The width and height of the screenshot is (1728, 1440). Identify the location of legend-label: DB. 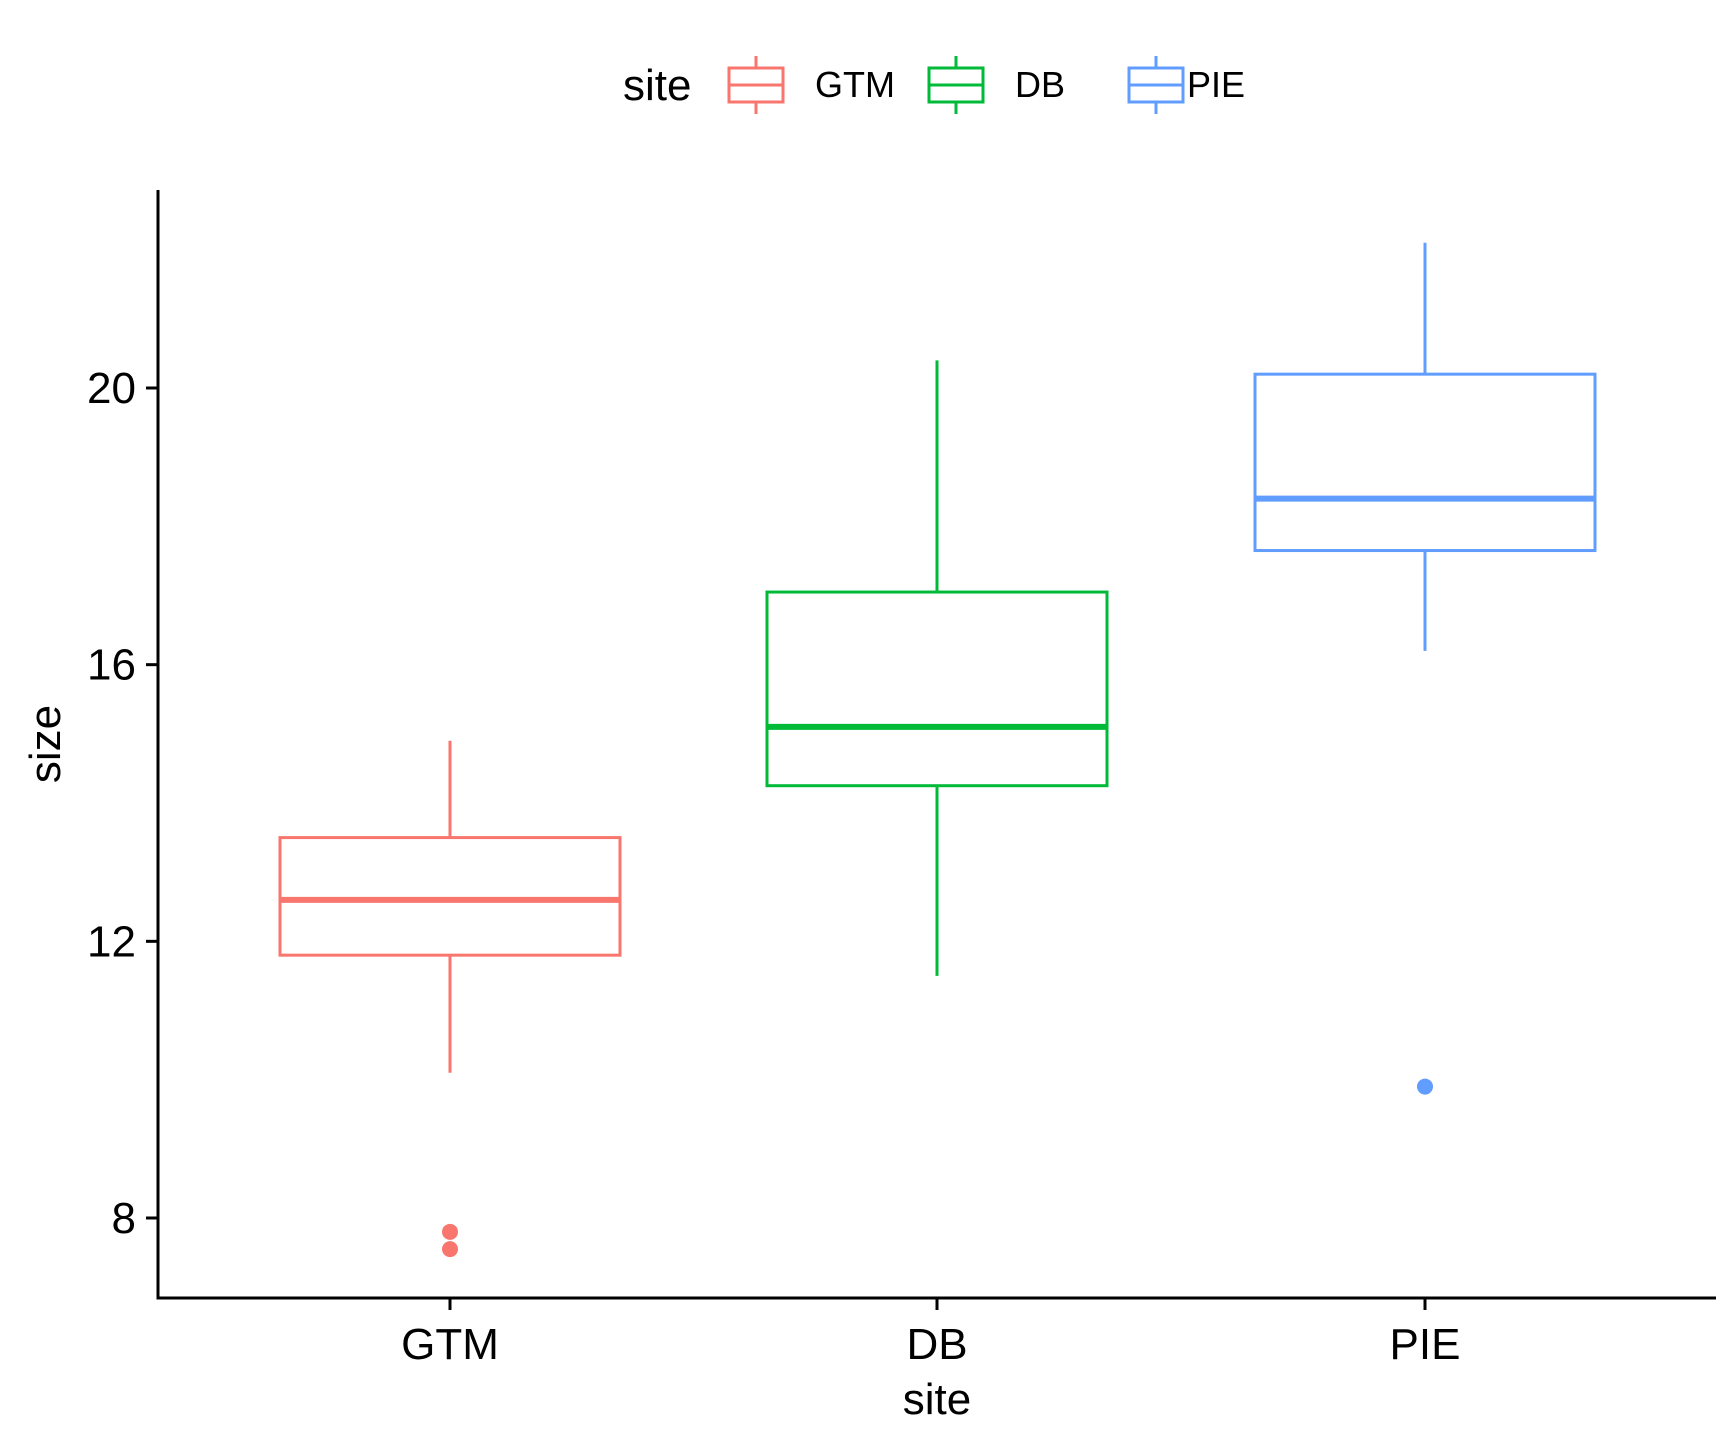
(1040, 84).